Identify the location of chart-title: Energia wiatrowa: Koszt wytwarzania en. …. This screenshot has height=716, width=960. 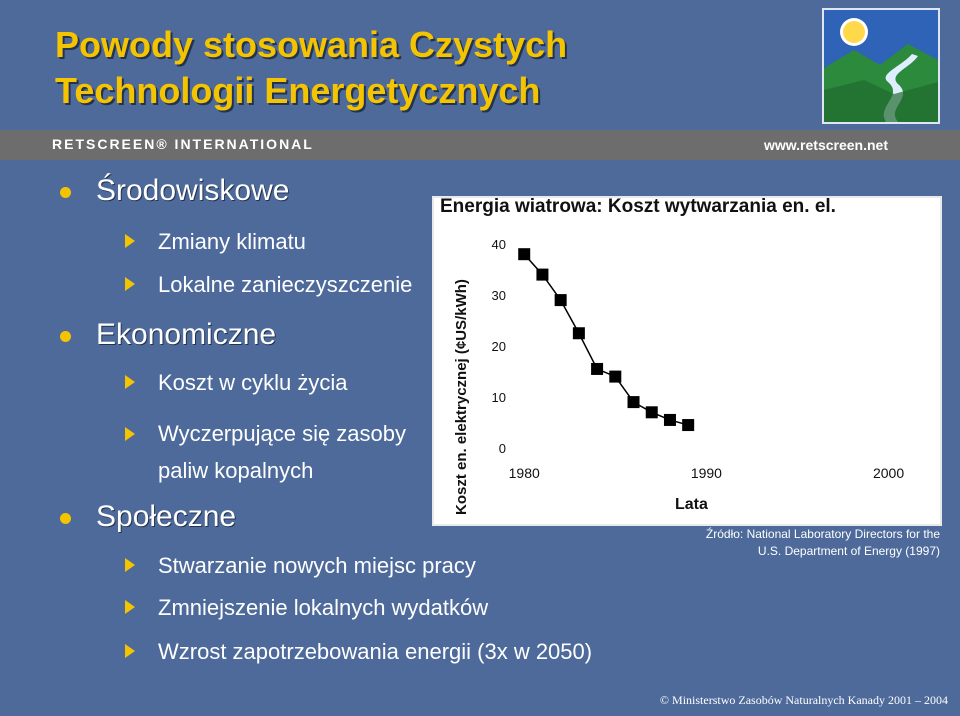
(638, 206).